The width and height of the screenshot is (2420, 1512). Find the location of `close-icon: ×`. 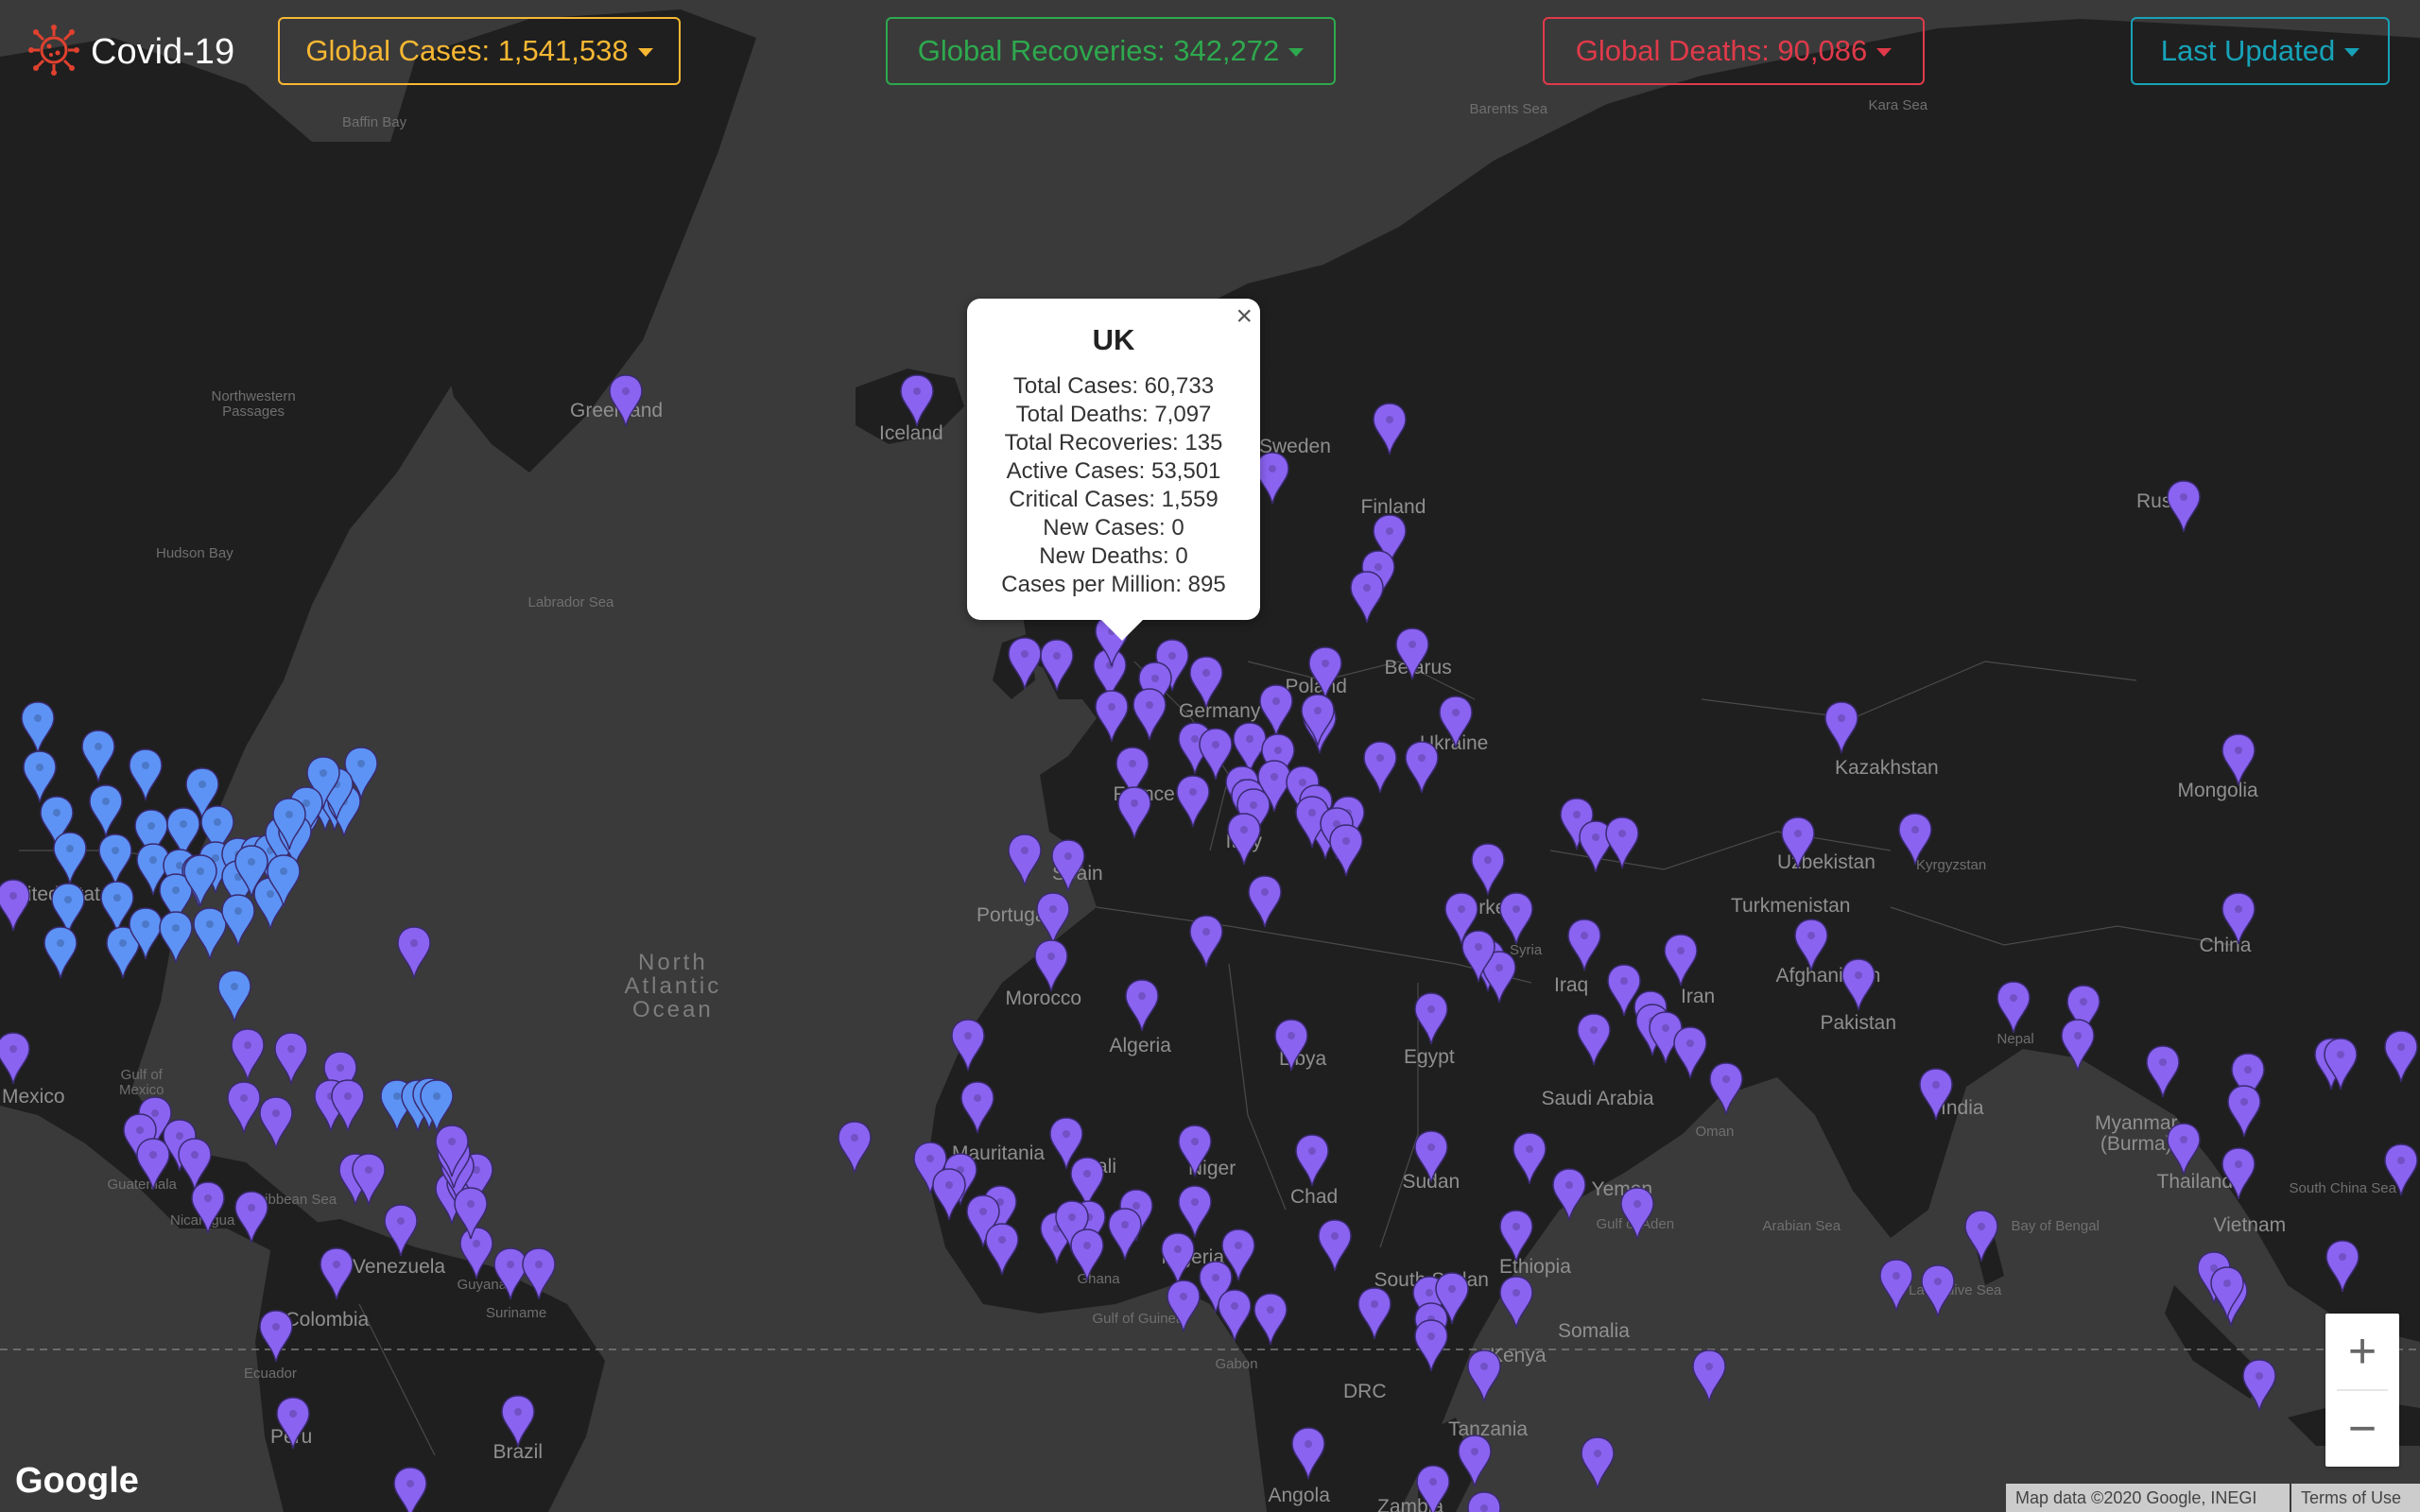

close-icon: × is located at coordinates (1245, 316).